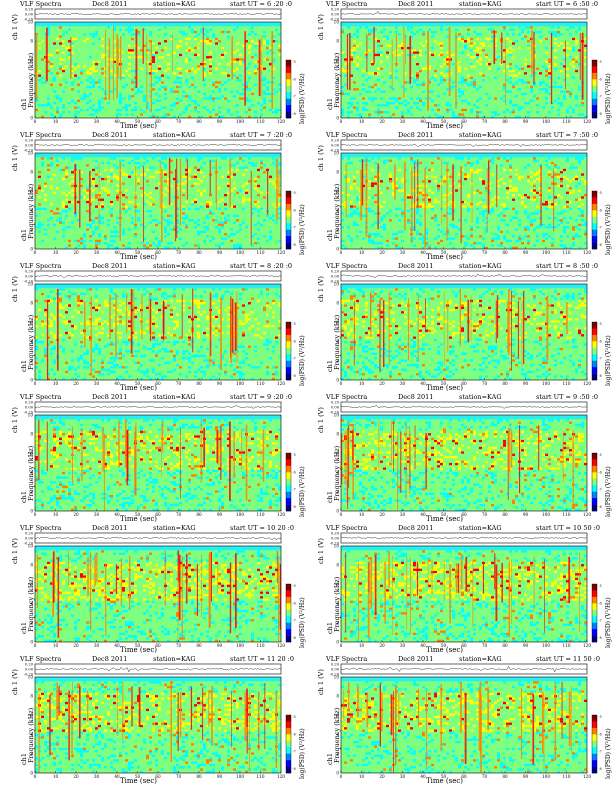 The width and height of the screenshot is (612, 792). I want to click on ch-axis-label: ch 1 (V), so click(321, 289).